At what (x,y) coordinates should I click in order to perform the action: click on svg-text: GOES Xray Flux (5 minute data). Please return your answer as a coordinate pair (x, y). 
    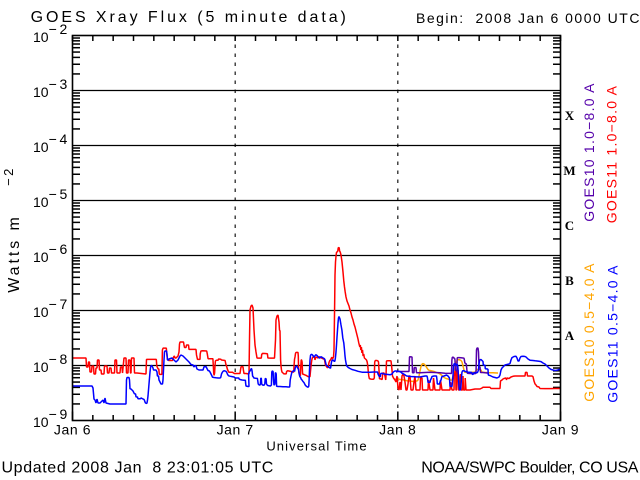
    Looking at the image, I should click on (190, 17).